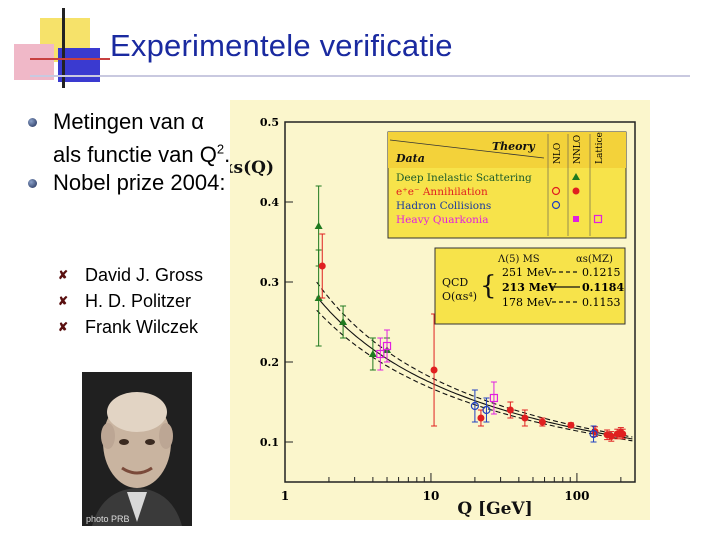 This screenshot has width=720, height=540. I want to click on sub-bullet-item: ✘ H. D. Politzer, so click(130, 301).